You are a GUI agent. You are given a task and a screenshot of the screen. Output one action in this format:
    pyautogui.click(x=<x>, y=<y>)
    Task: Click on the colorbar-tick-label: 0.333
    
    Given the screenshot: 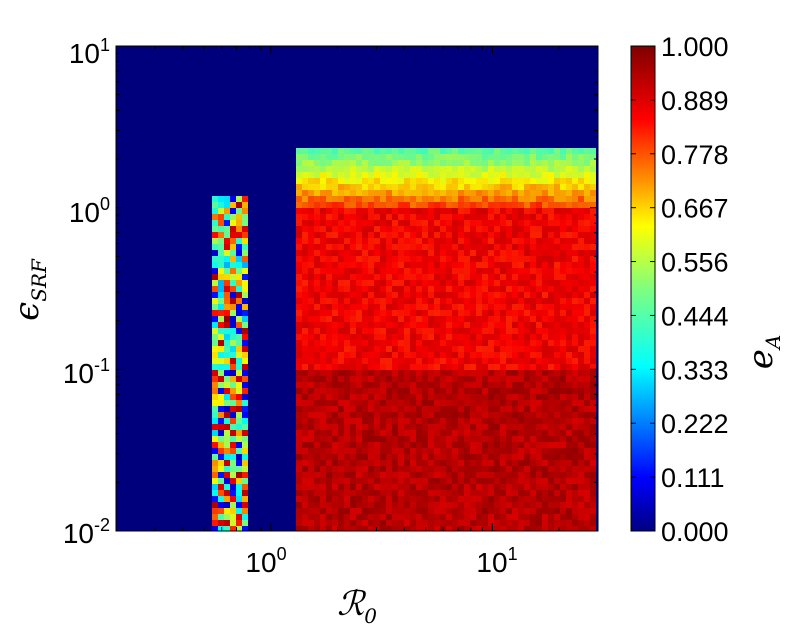 What is the action you would take?
    pyautogui.click(x=695, y=370)
    